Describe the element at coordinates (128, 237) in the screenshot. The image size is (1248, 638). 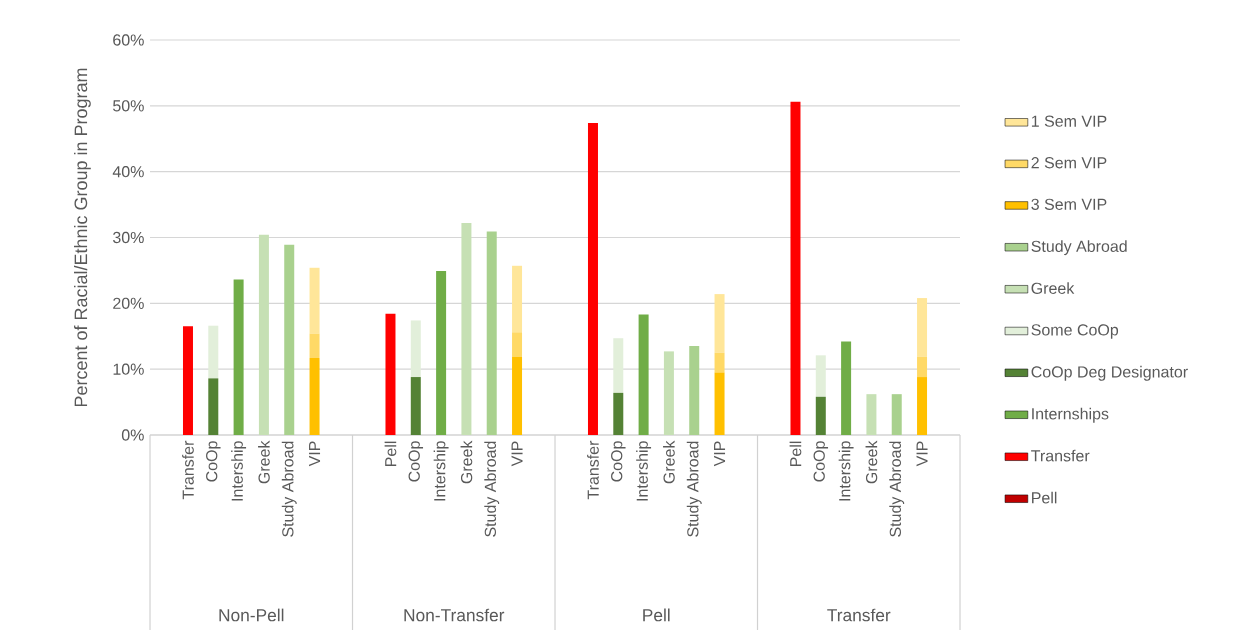
I see `y-tick-label: 30%` at that location.